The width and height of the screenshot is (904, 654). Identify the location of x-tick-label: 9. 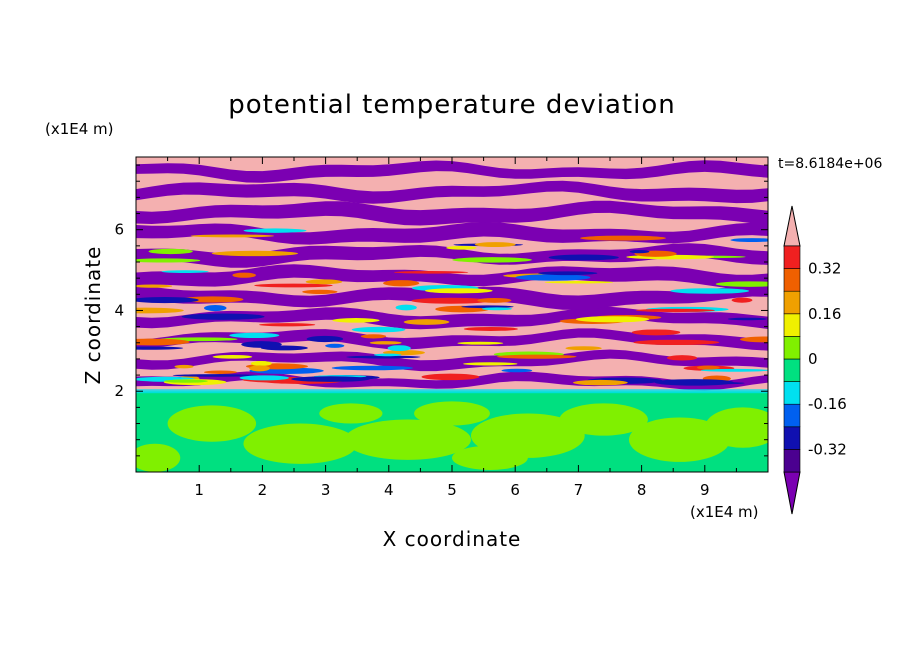
(705, 490).